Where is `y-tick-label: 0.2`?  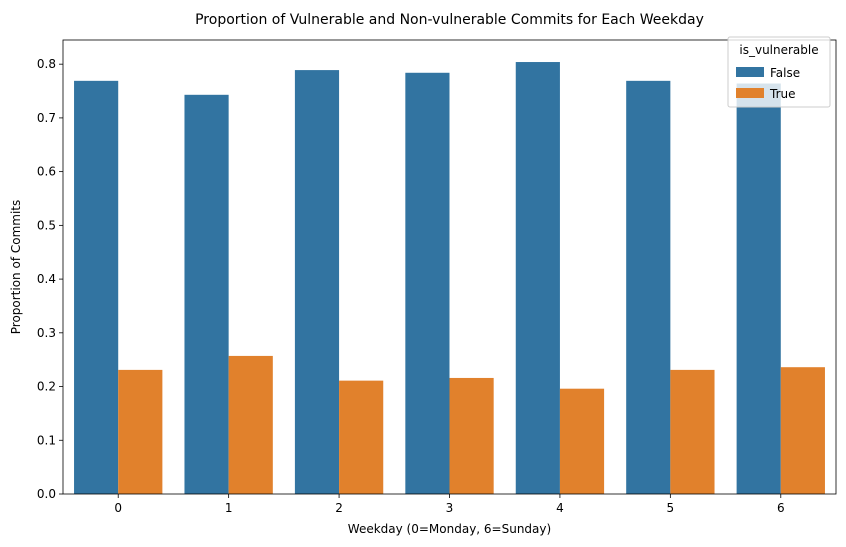
y-tick-label: 0.2 is located at coordinates (46, 387).